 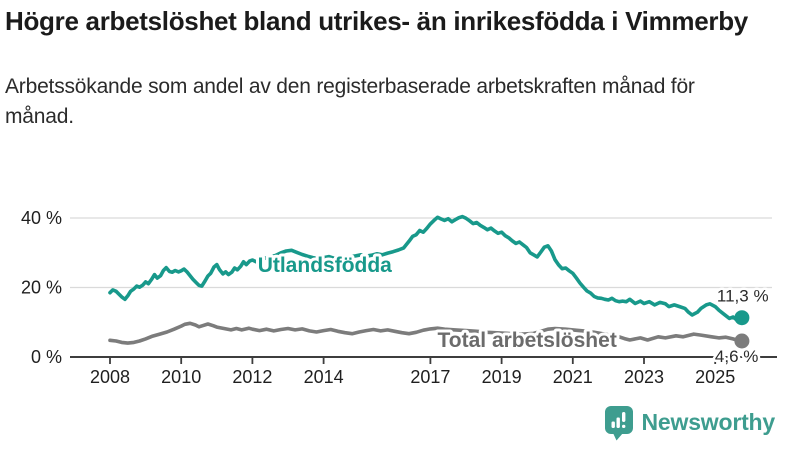 What do you see at coordinates (110, 377) in the screenshot?
I see `x-tick-label: 2008` at bounding box center [110, 377].